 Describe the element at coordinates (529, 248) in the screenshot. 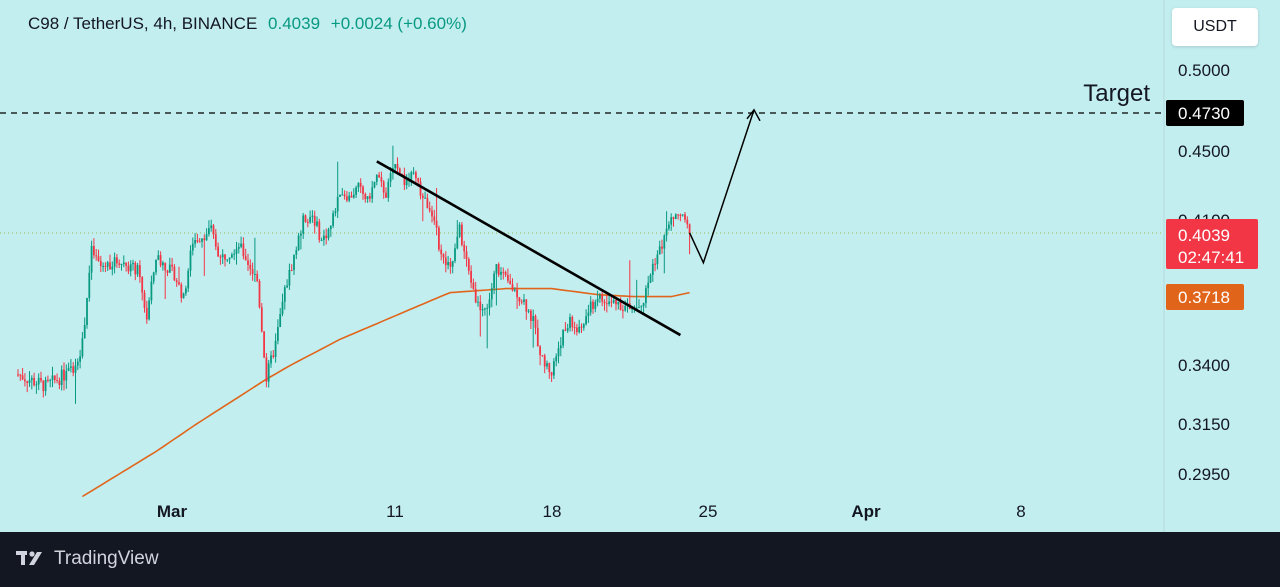

I see `descending-trendline` at that location.